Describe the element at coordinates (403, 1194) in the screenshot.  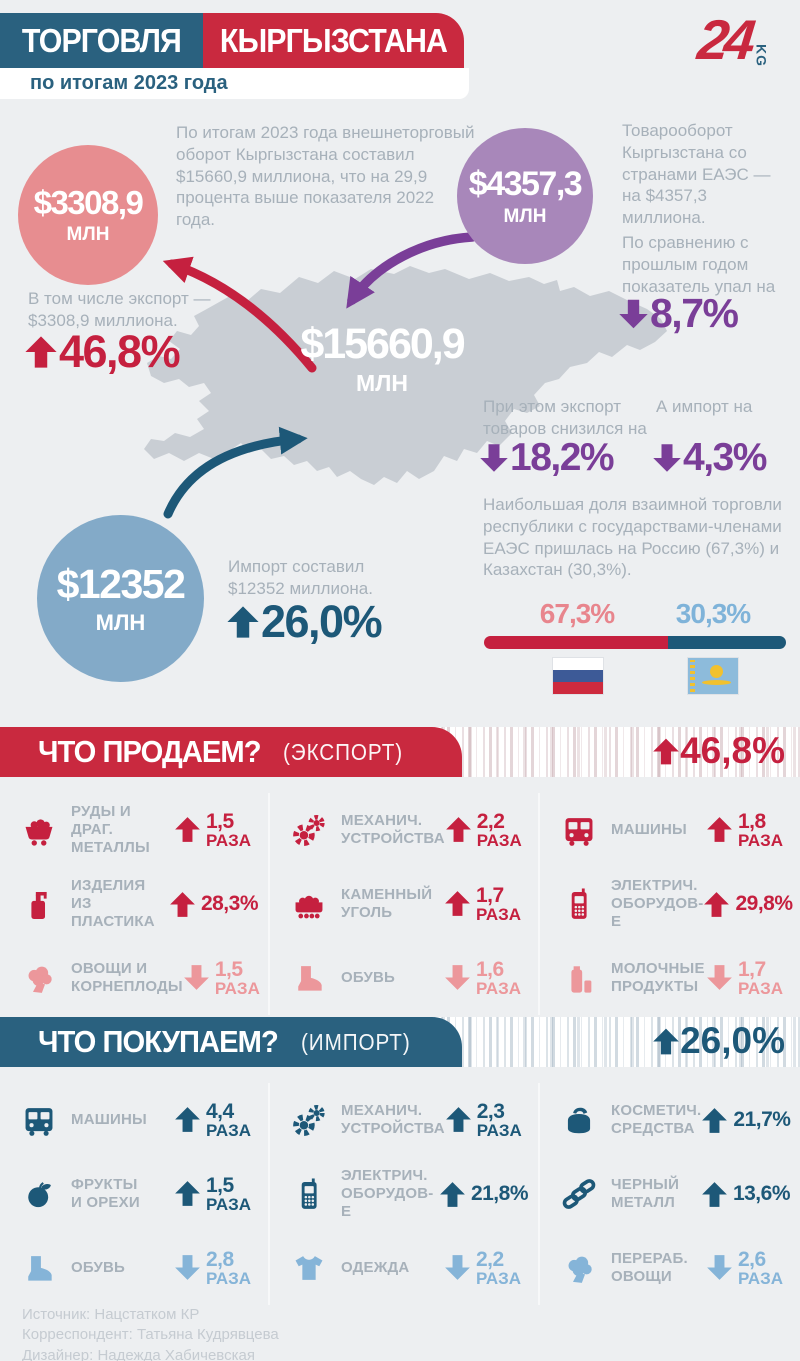
I see `import-item: ЭЛЕКТРИЧ. ОБОРУДОВ-Е 21,8%` at that location.